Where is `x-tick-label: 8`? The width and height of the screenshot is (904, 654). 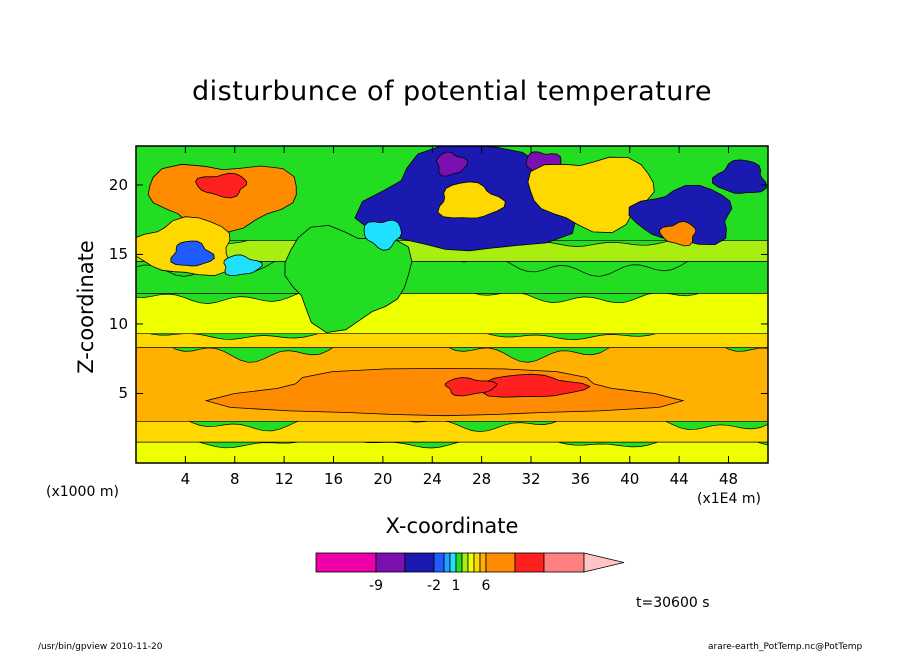
x-tick-label: 8 is located at coordinates (234, 479).